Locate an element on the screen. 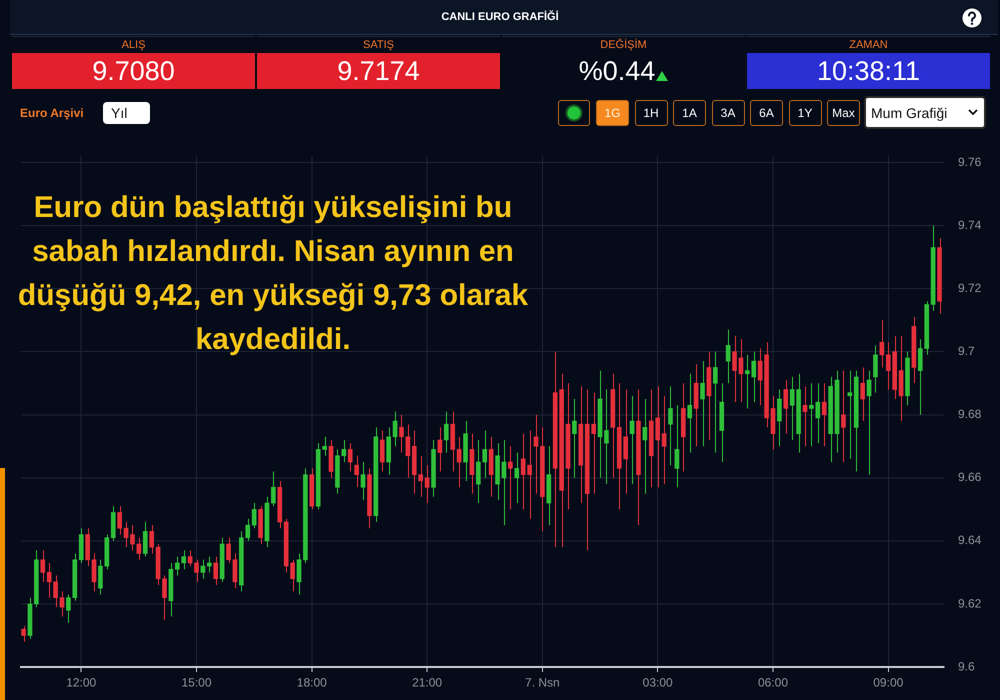 This screenshot has width=1000, height=700. button: 1A is located at coordinates (689, 113).